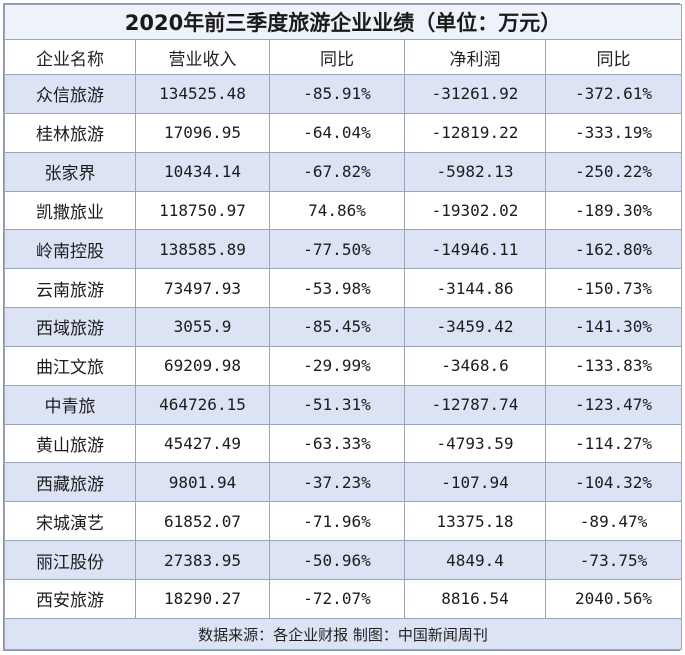 The width and height of the screenshot is (685, 655). What do you see at coordinates (202, 171) in the screenshot?
I see `value-cell: 10434.14` at bounding box center [202, 171].